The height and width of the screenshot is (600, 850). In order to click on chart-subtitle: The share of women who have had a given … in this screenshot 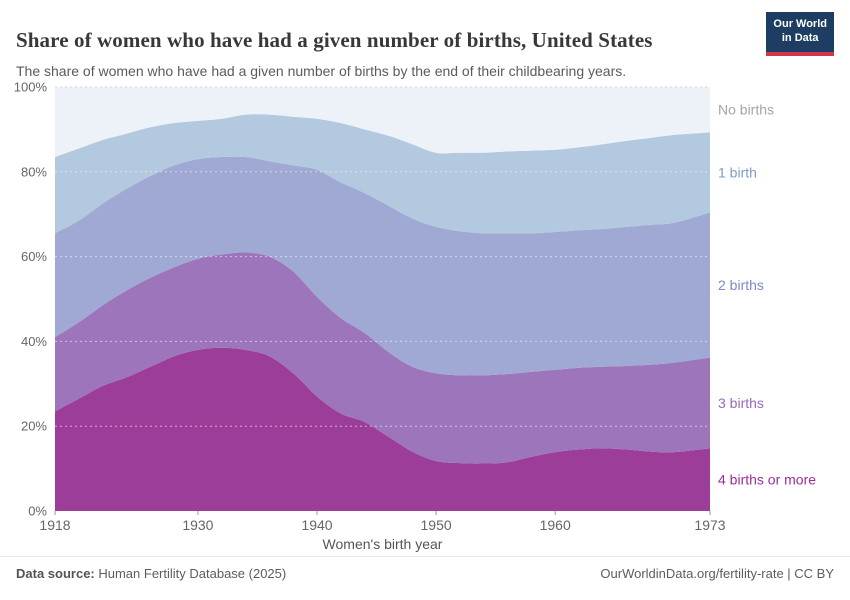, I will do `click(321, 71)`.